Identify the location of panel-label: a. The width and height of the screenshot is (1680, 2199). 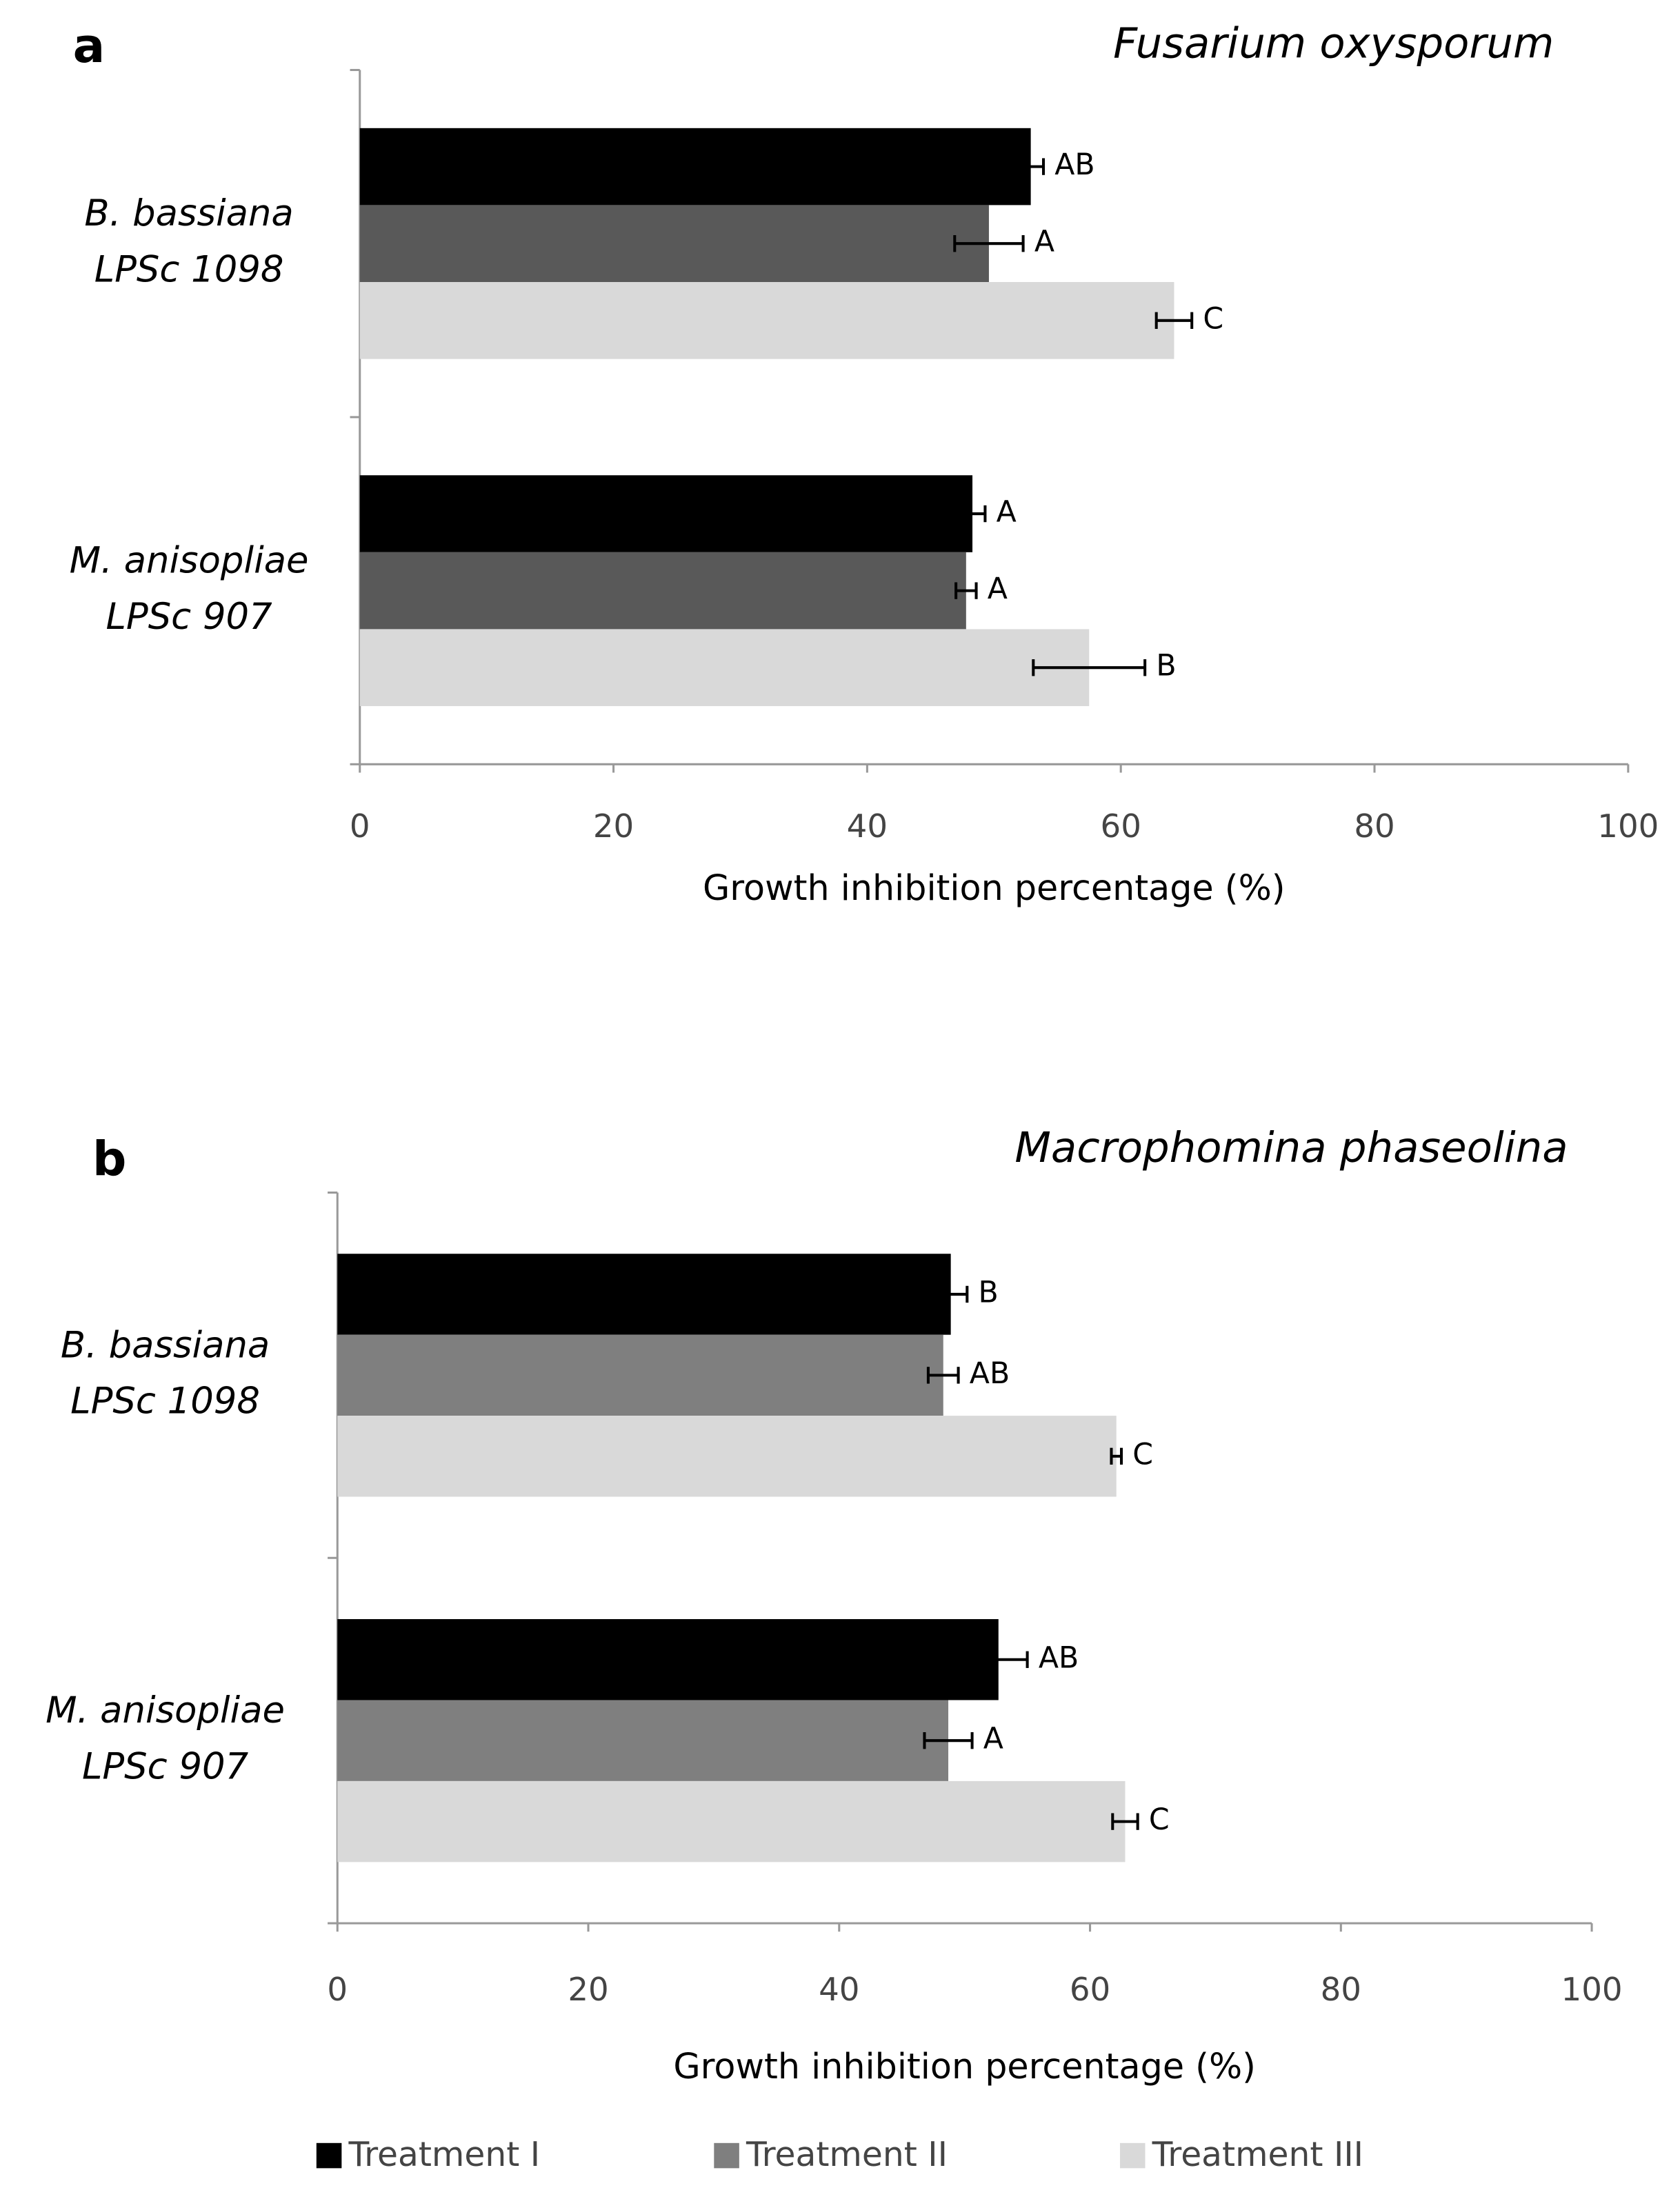
(90, 47).